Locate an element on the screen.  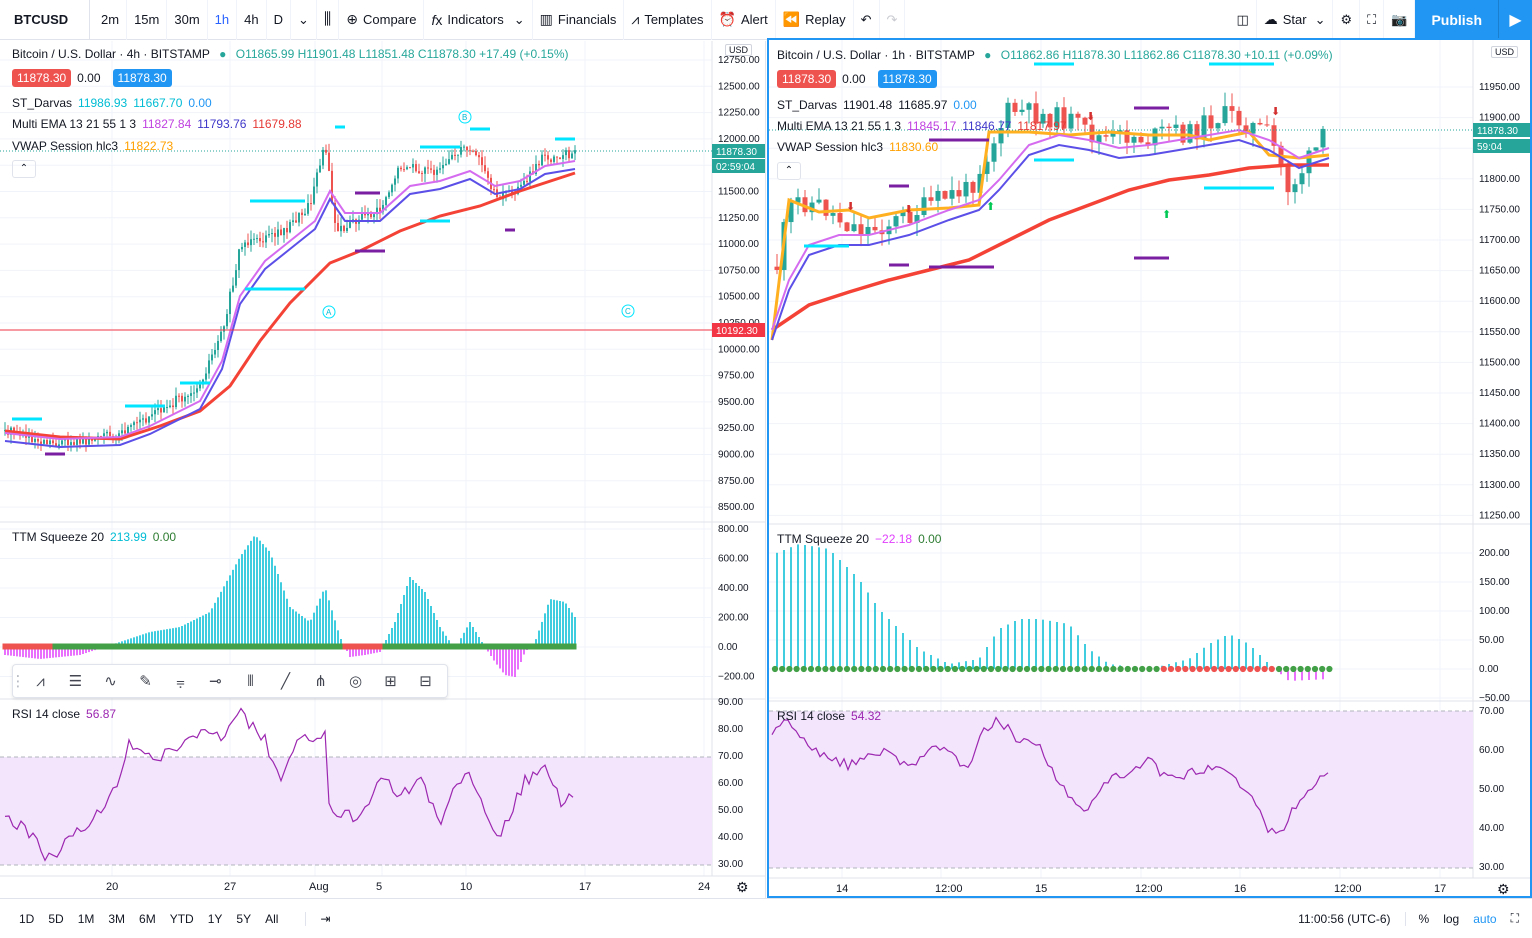
replay-button: ⏪ Replay is located at coordinates (815, 20).